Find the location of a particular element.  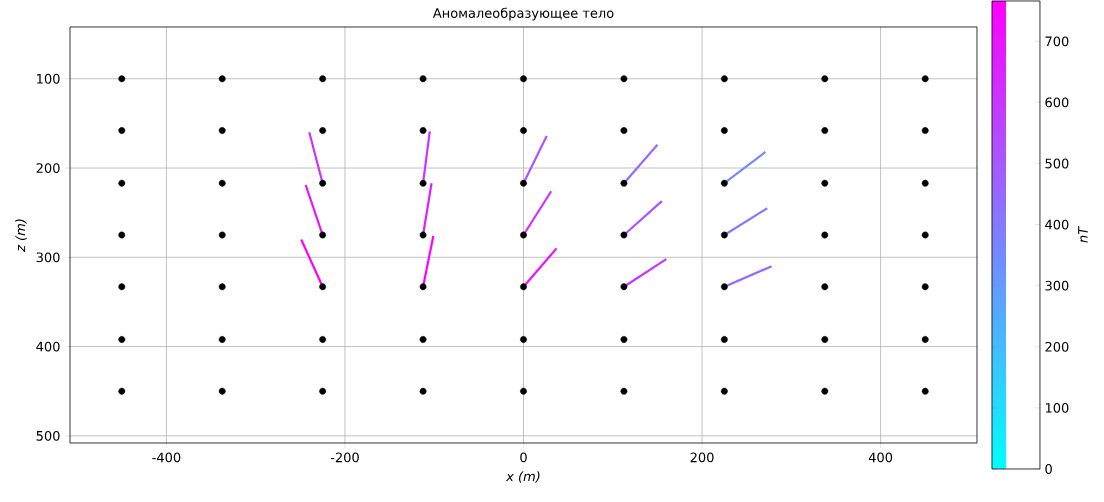

y-tick-label: 500 is located at coordinates (48, 435).